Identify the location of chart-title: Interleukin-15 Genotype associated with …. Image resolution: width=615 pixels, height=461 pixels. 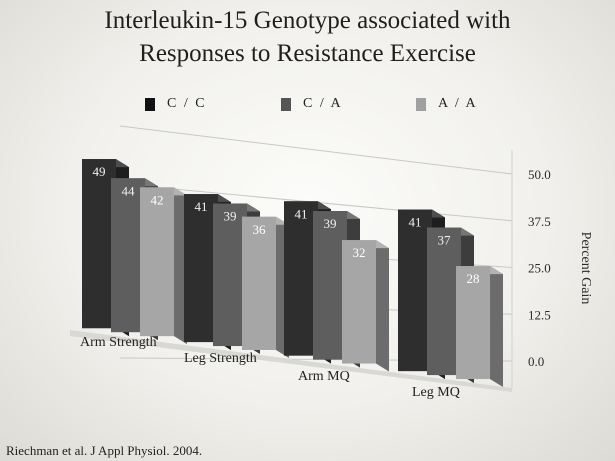
(307, 37).